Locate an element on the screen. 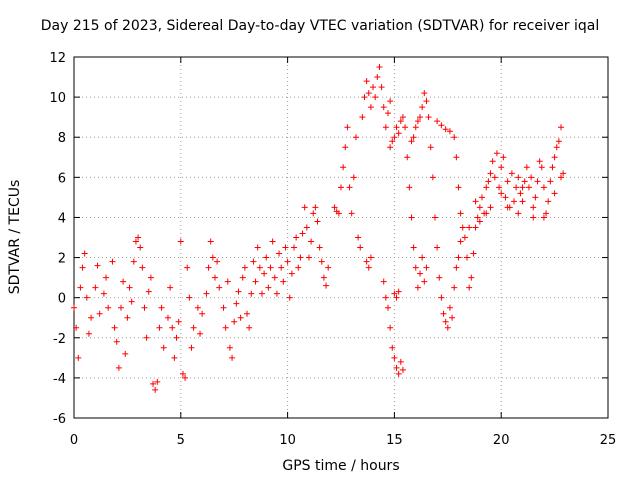  y-tick-label: 10 is located at coordinates (57, 98).